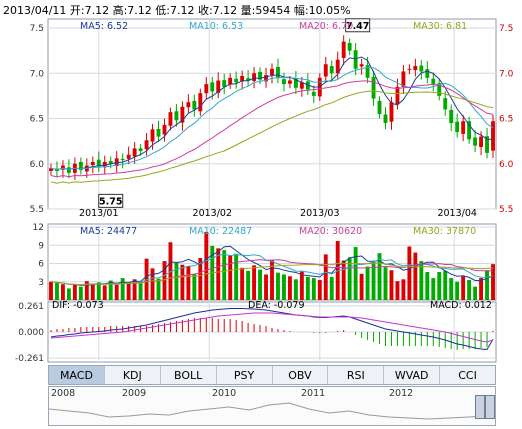 Image resolution: width=522 pixels, height=429 pixels. Describe the element at coordinates (412, 375) in the screenshot. I see `tab-wvad: WVAD` at that location.